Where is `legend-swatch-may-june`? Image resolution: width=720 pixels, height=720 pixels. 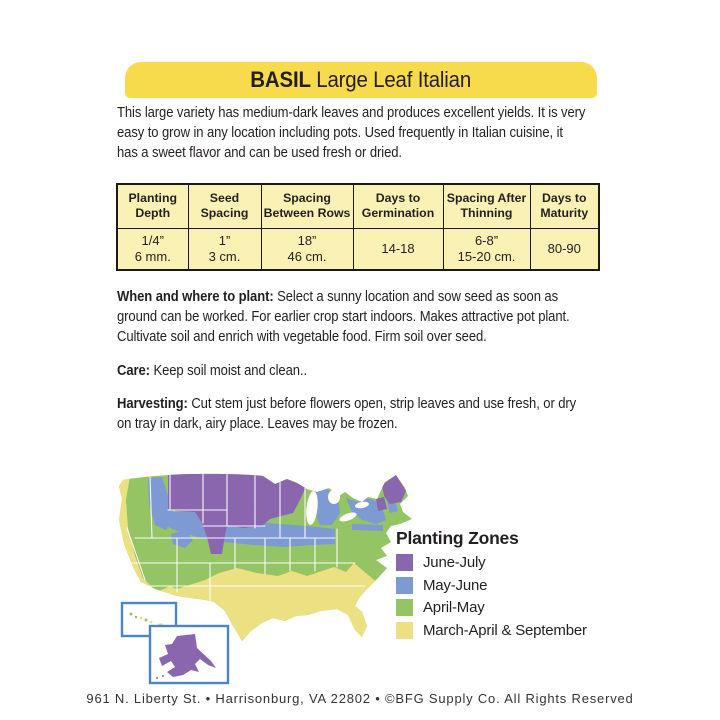 legend-swatch-may-june is located at coordinates (404, 585).